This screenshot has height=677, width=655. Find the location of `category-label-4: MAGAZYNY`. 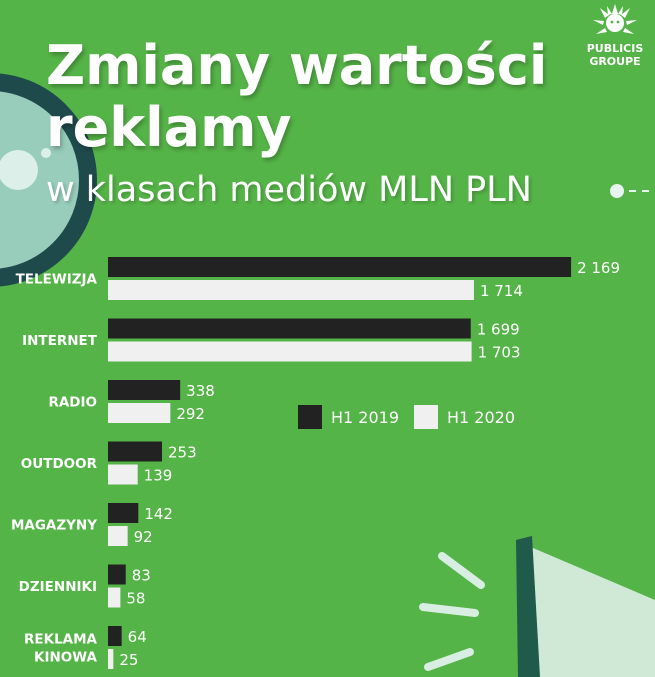

category-label-4: MAGAZYNY is located at coordinates (54, 526).